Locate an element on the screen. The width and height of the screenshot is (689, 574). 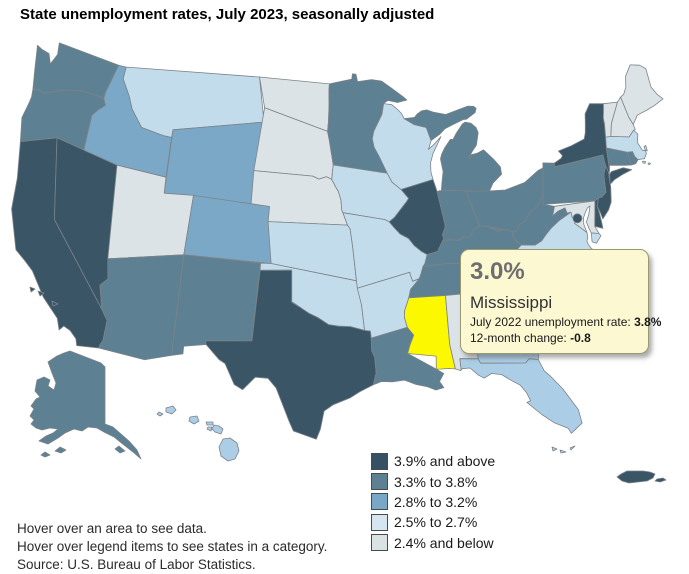
tooltip-change-label: 12-month change: is located at coordinates (520, 338).